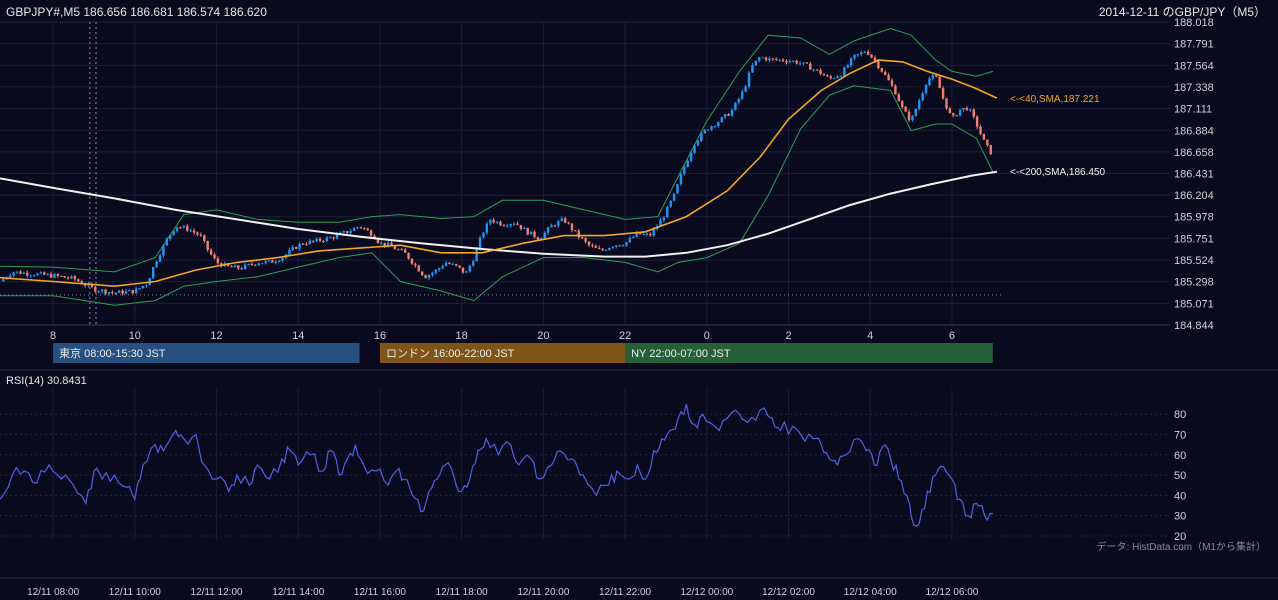 This screenshot has width=1278, height=600. I want to click on hour-tick-label: 12, so click(216, 336).